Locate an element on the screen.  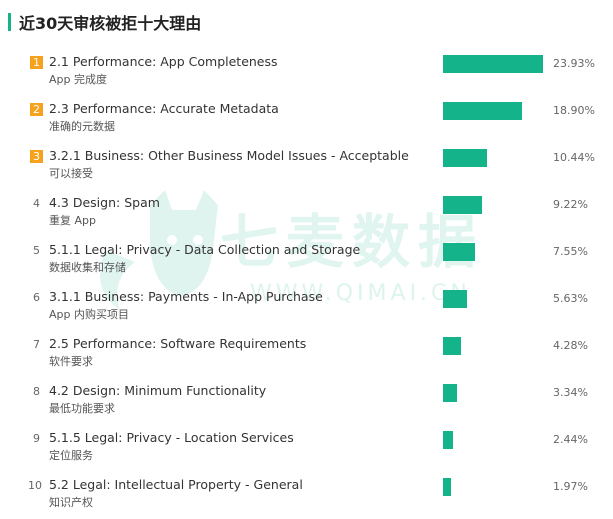
data-label: 3.34% is located at coordinates (570, 392).